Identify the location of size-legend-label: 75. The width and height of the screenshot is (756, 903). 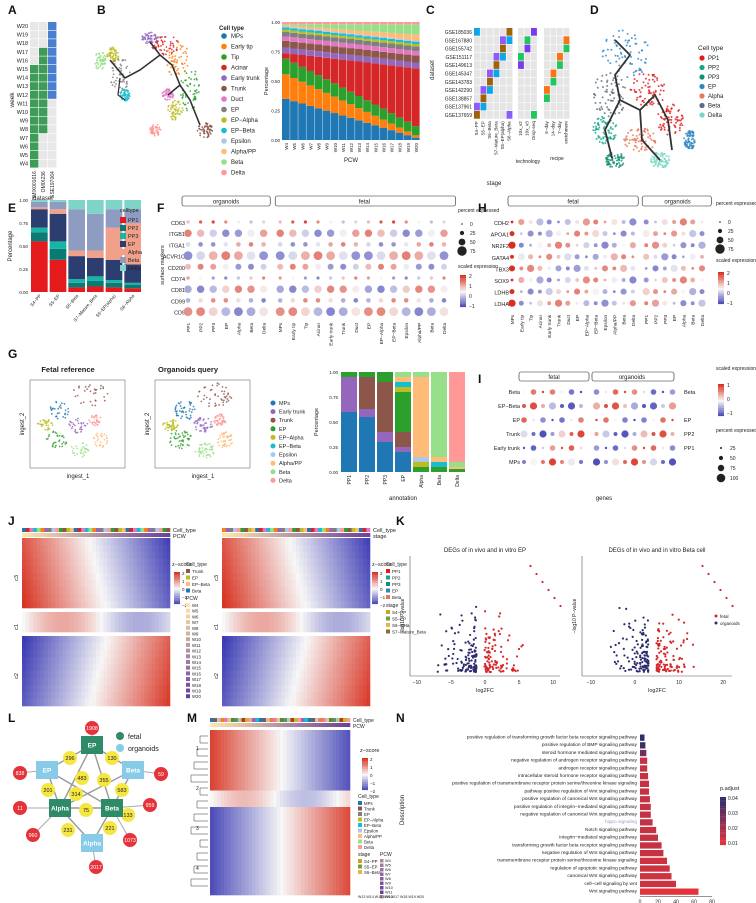
(733, 469).